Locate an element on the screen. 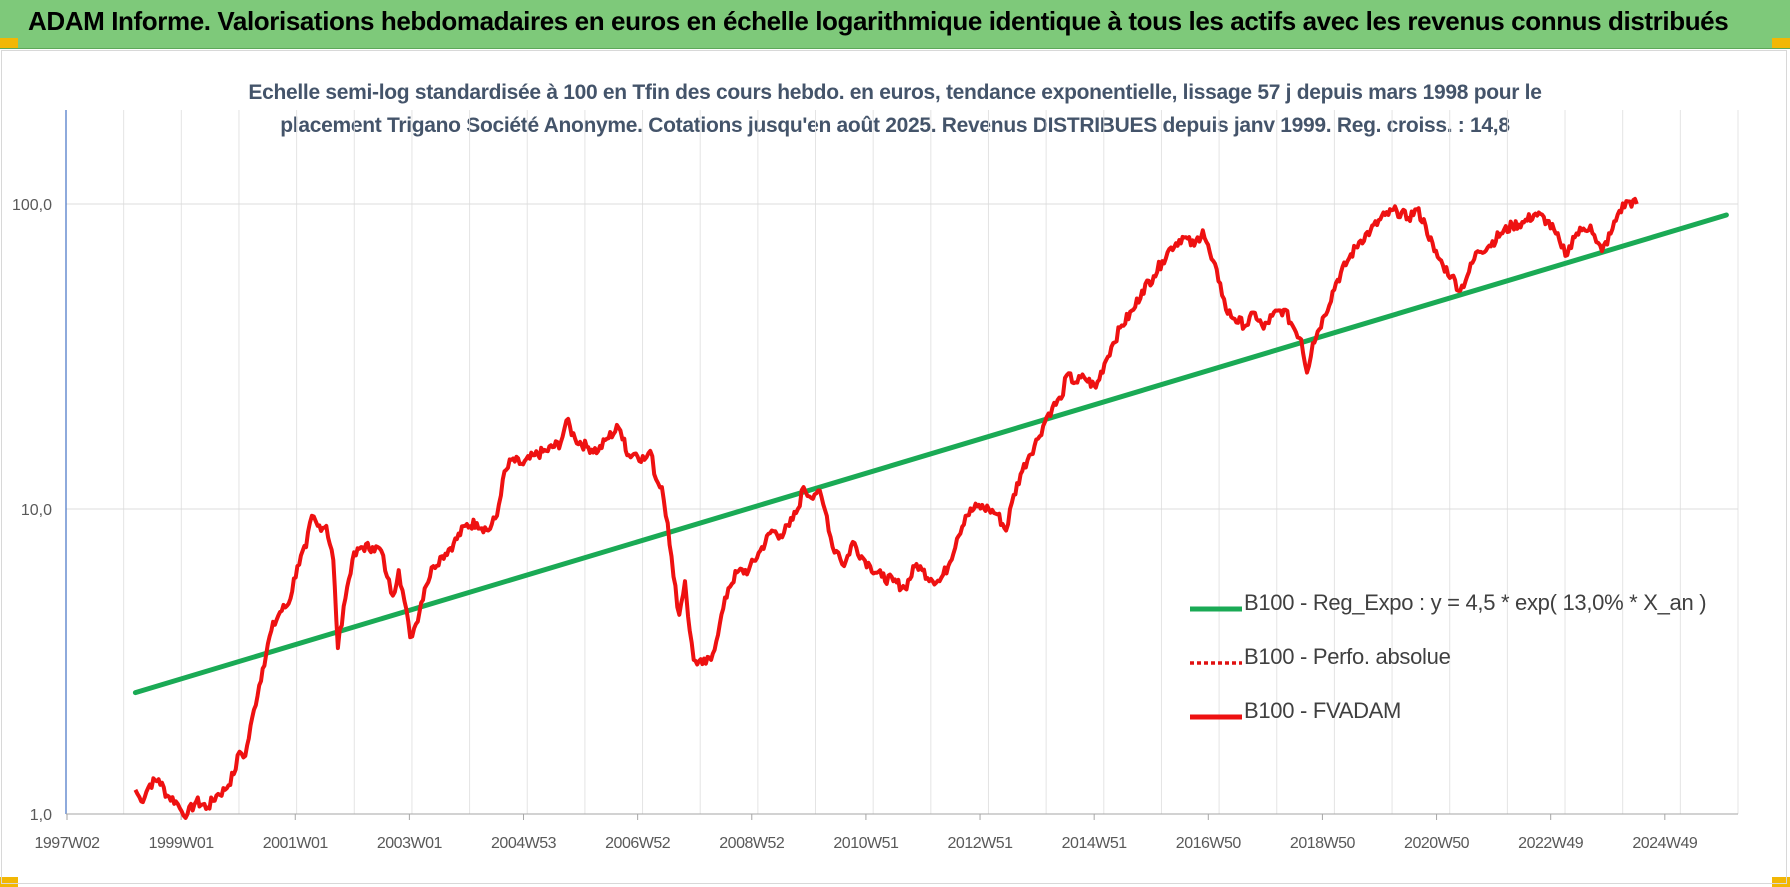  corner-marker-bottom-right is located at coordinates (1781, 882).